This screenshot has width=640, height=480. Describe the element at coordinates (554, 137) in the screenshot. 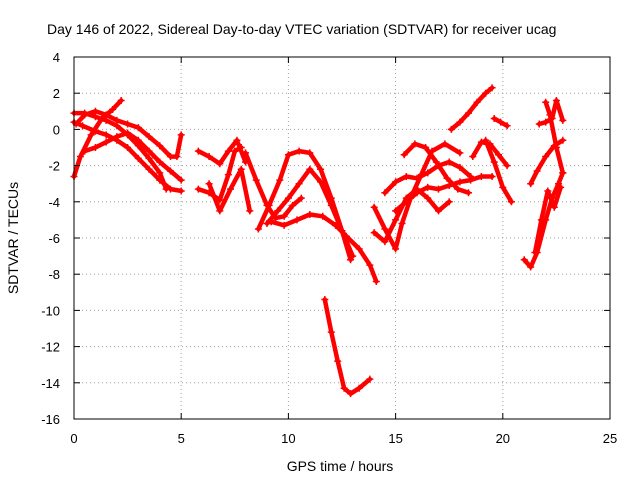

I see `series-arc27` at that location.